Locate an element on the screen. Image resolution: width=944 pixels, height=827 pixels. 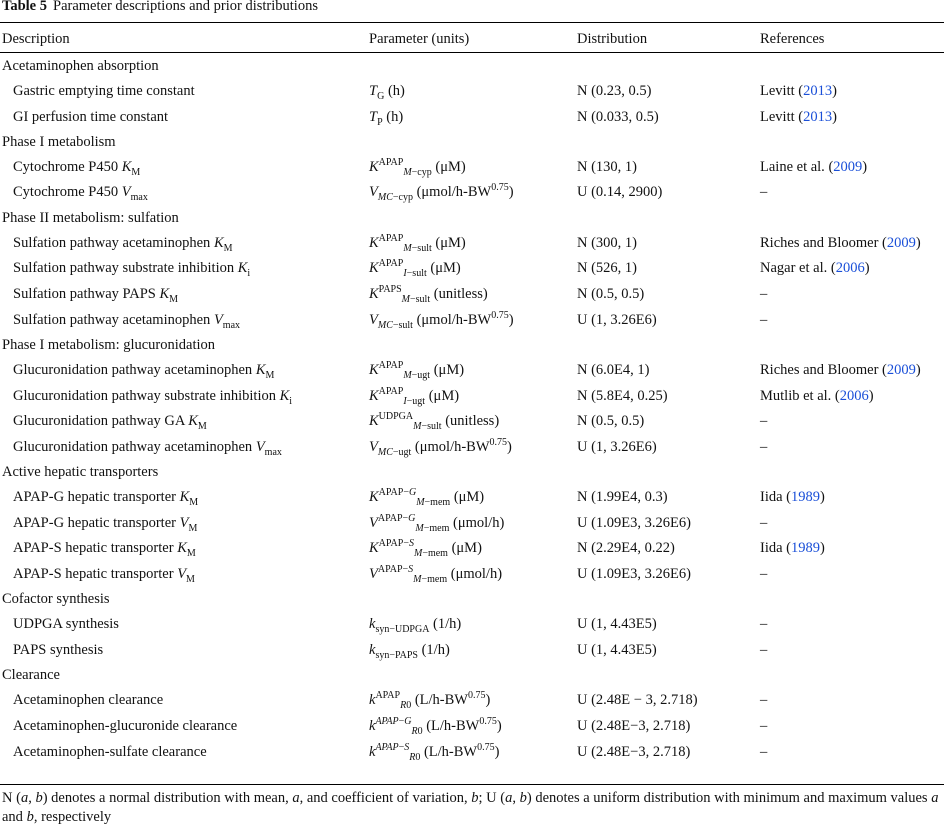
section-label: Active hepatic transporters is located at coordinates (80, 472).